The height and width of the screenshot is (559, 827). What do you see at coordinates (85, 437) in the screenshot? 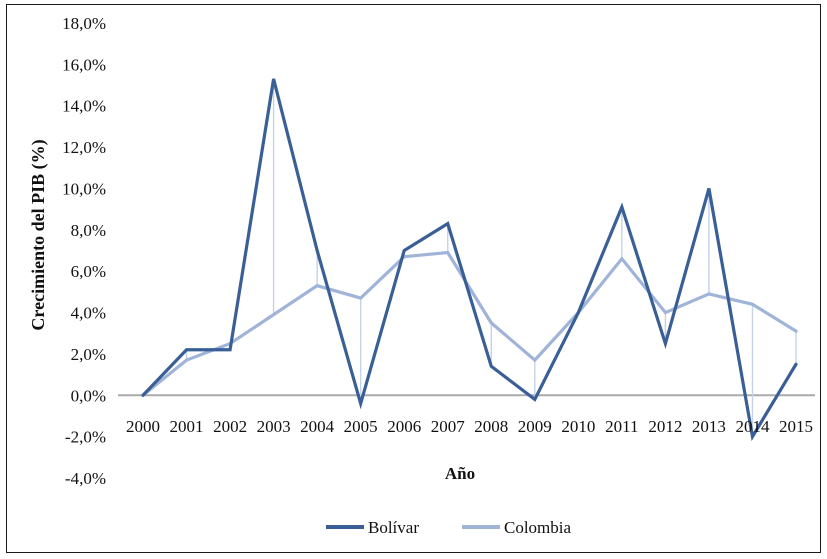
I see `y-tick-label: -2,0%` at bounding box center [85, 437].